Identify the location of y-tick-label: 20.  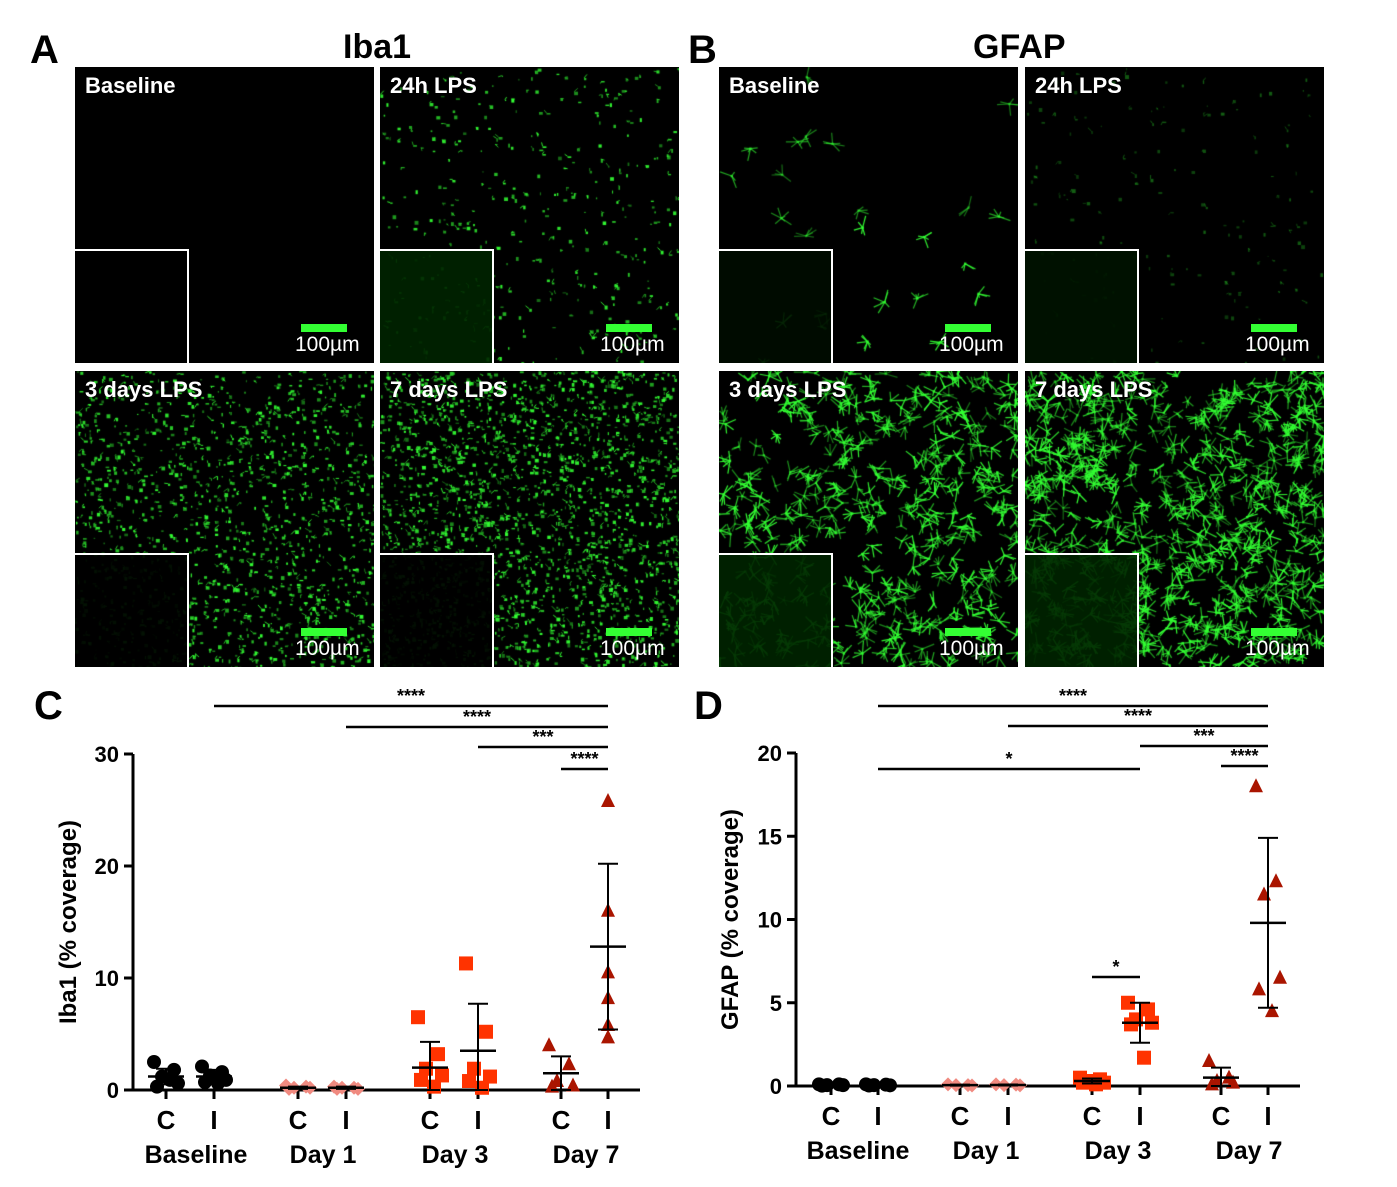
(107, 866).